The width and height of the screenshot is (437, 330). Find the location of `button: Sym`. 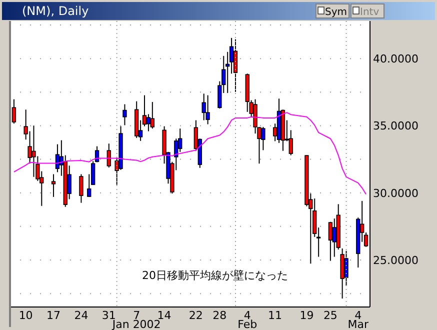

button: Sym is located at coordinates (333, 11).